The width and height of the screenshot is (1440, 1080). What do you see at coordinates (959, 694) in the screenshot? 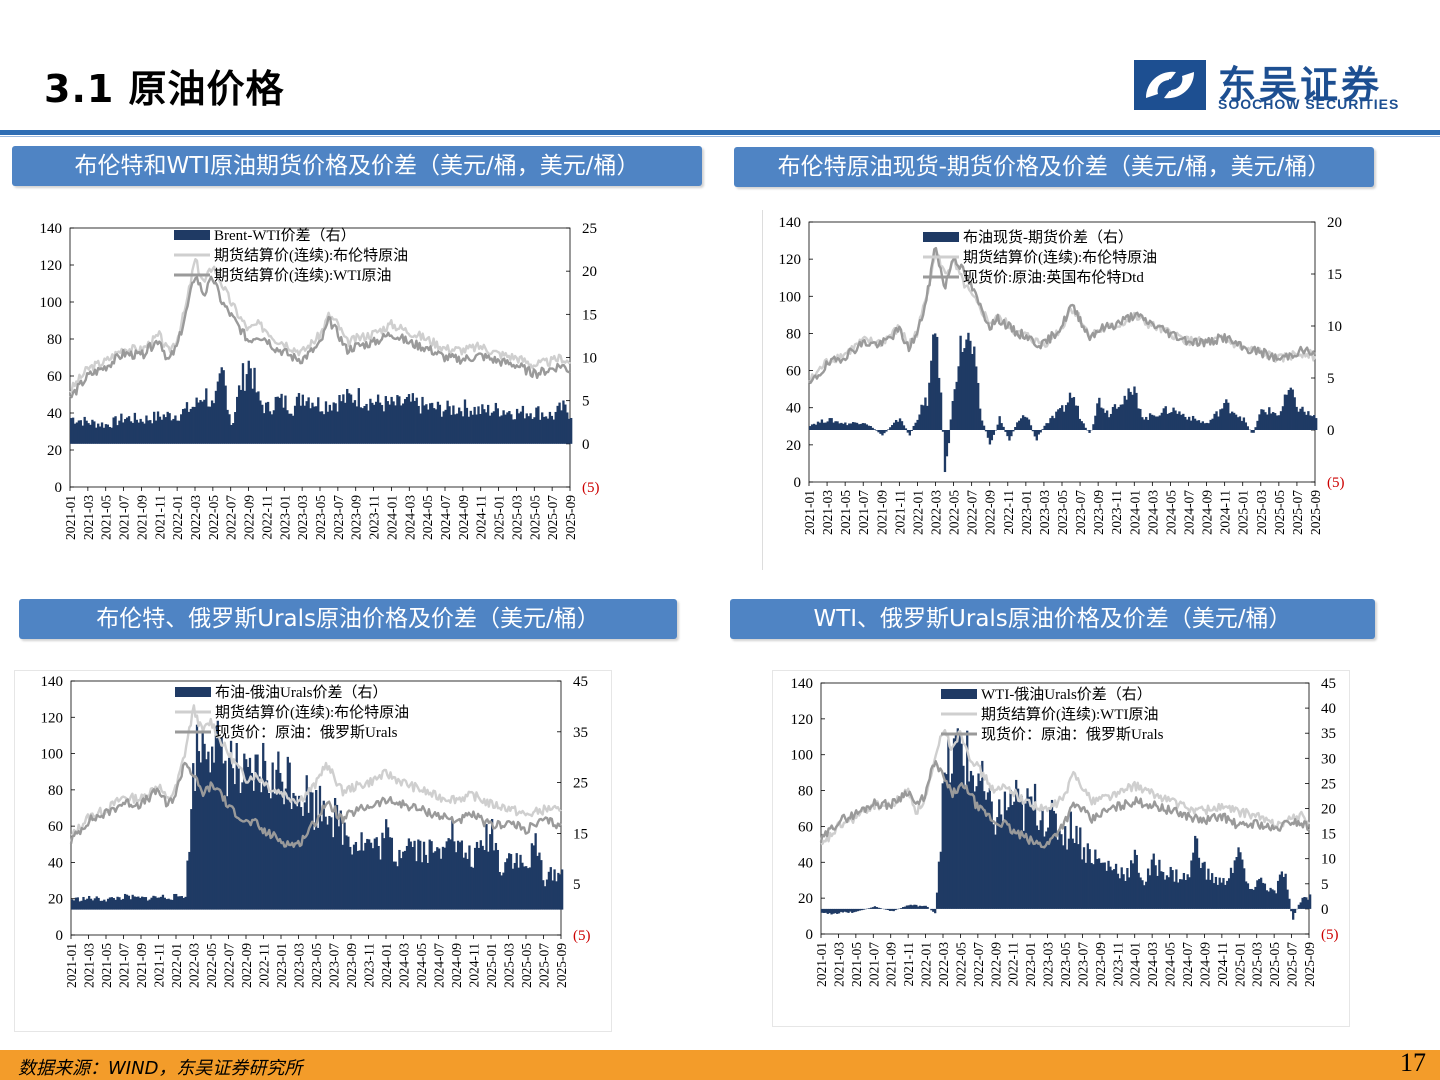
I see `legend-swatch-bar` at bounding box center [959, 694].